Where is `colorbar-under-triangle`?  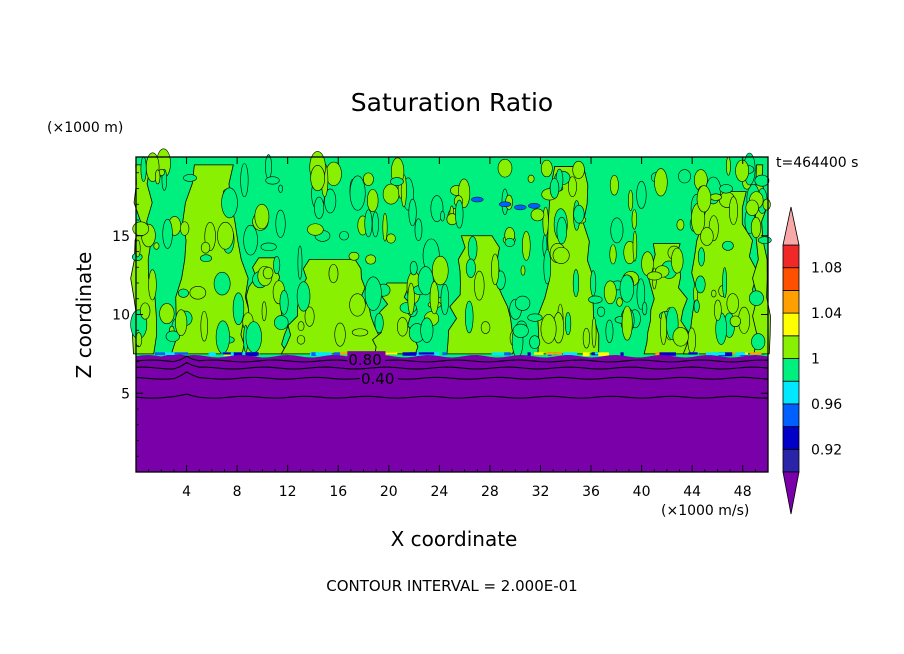 colorbar-under-triangle is located at coordinates (791, 493).